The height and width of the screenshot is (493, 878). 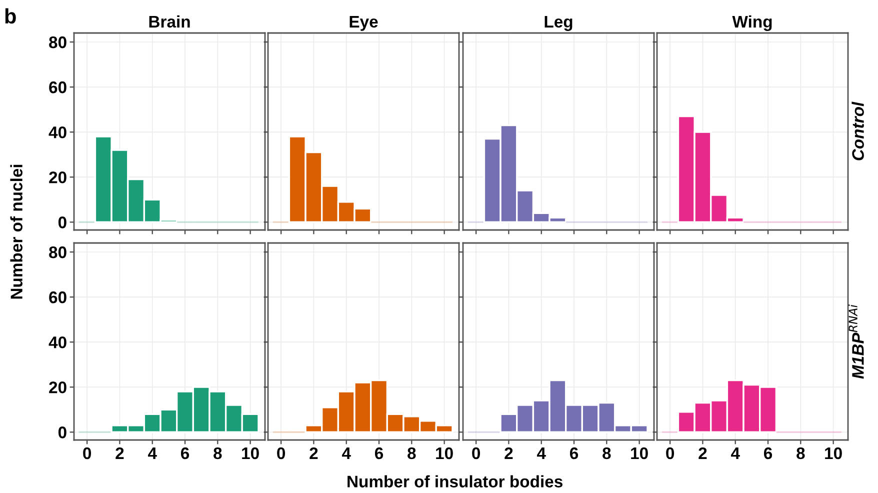 What do you see at coordinates (752, 23) in the screenshot?
I see `chart-title: Wing` at bounding box center [752, 23].